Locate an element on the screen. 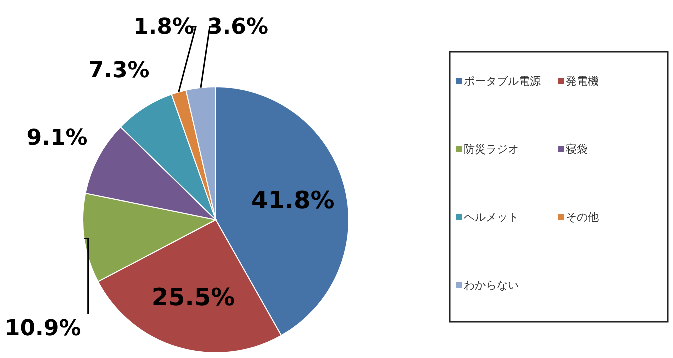  data-label: 9.1% is located at coordinates (57, 138).